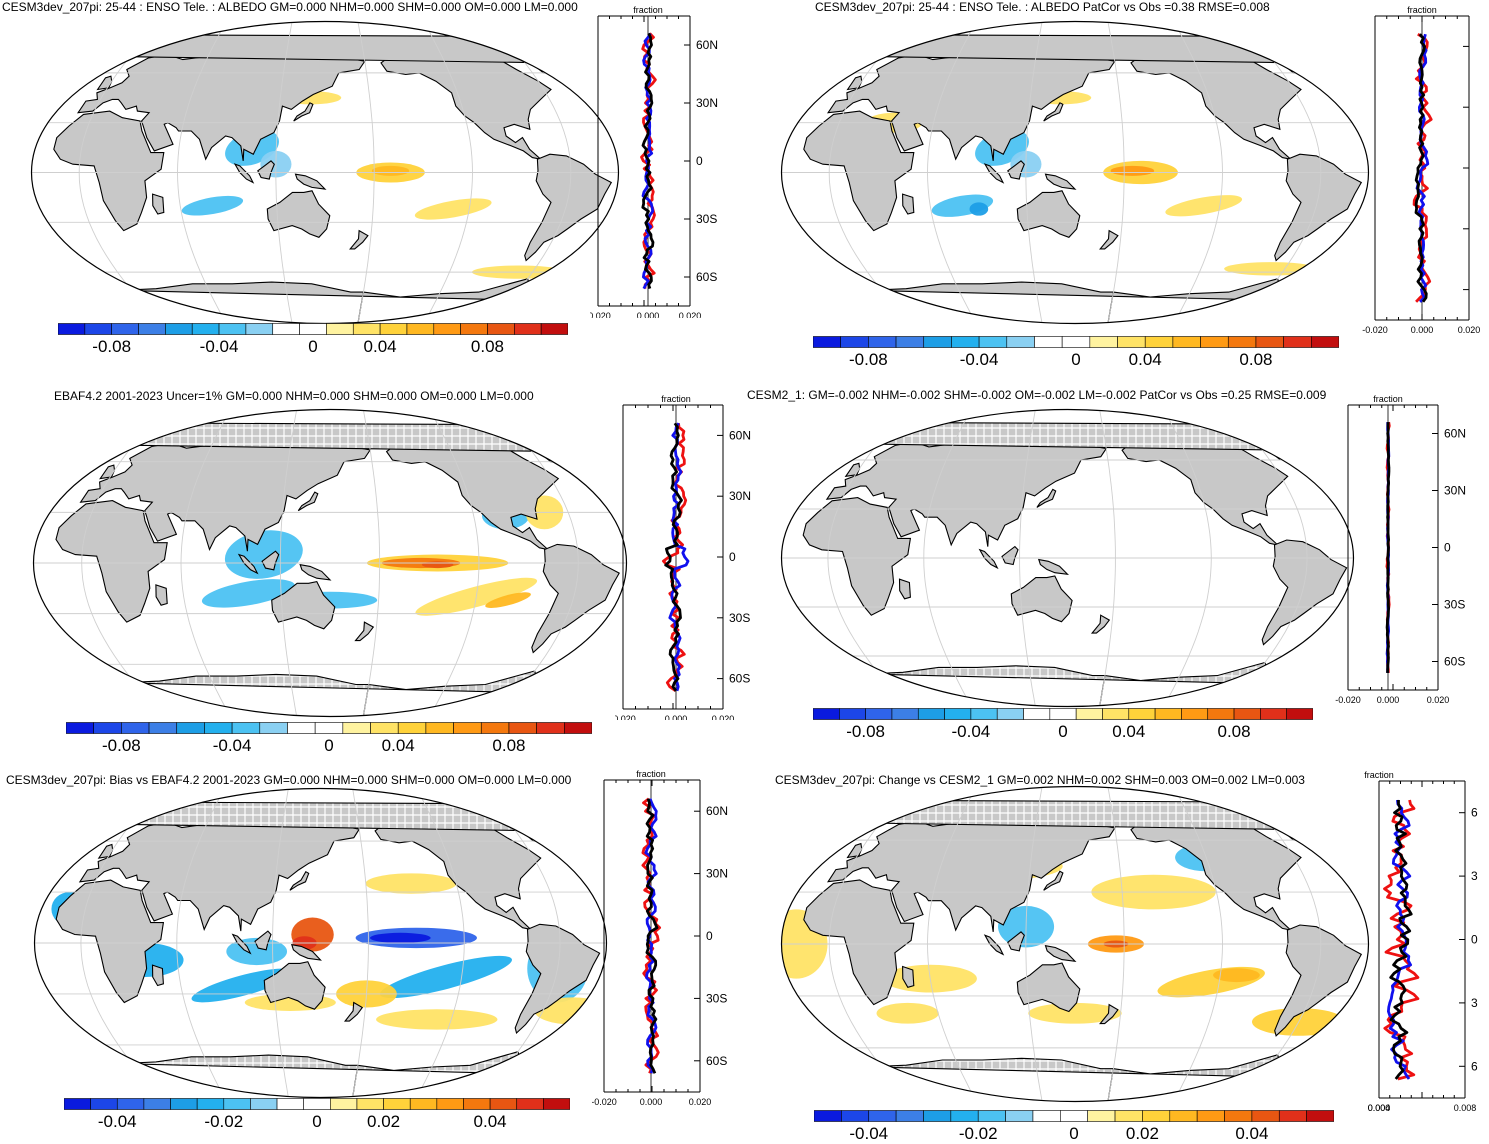  I want to click on lat-tick-label: 30S, so click(706, 219).